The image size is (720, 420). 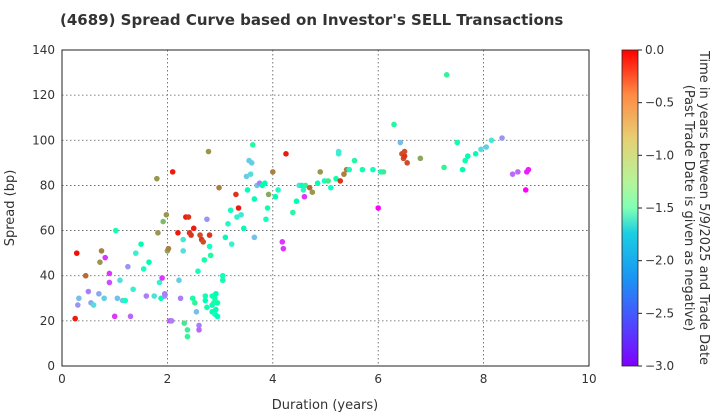 What do you see at coordinates (484, 379) in the screenshot?
I see `x-tick-label: 8` at bounding box center [484, 379].